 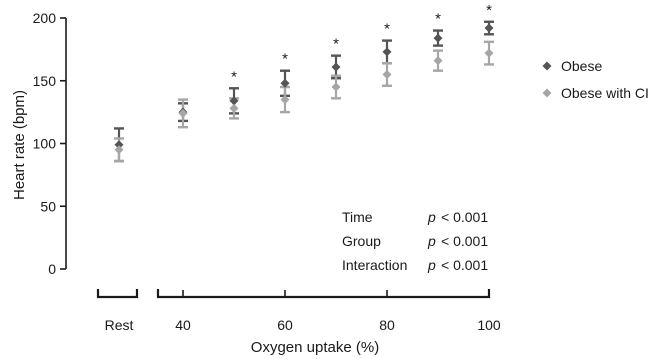 What do you see at coordinates (595, 79) in the screenshot?
I see `legend: Obese Obese with CI` at bounding box center [595, 79].